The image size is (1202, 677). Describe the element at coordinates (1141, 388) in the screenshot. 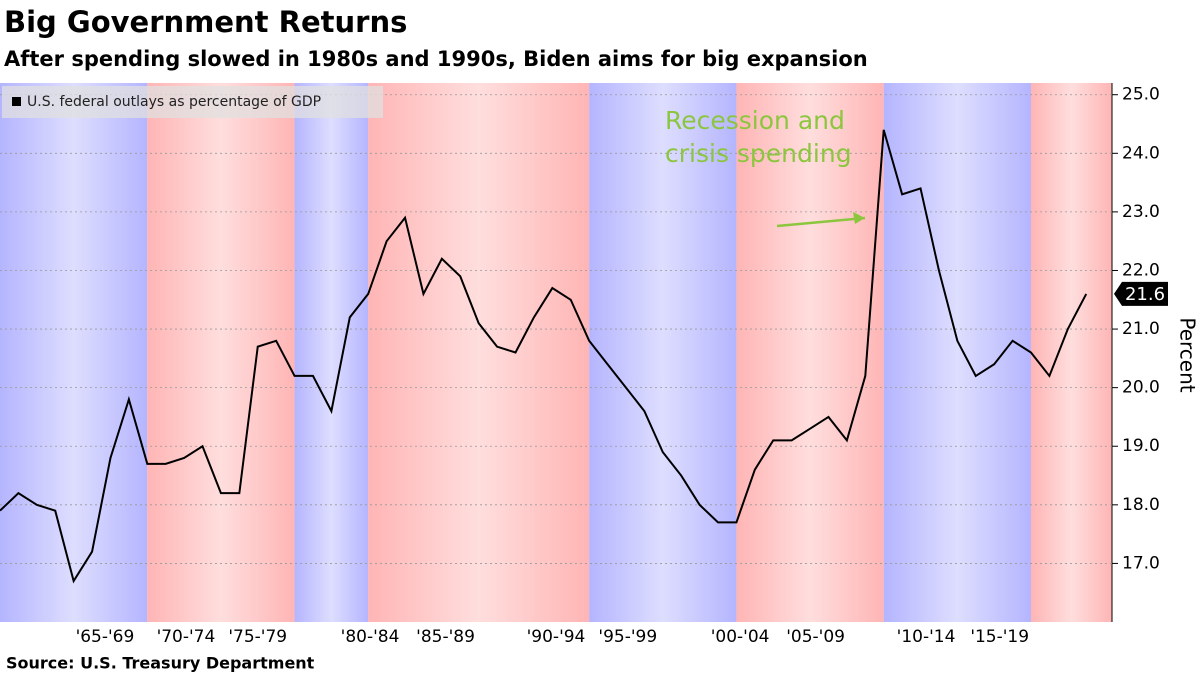

I see `y-tick-label: 20.0` at that location.